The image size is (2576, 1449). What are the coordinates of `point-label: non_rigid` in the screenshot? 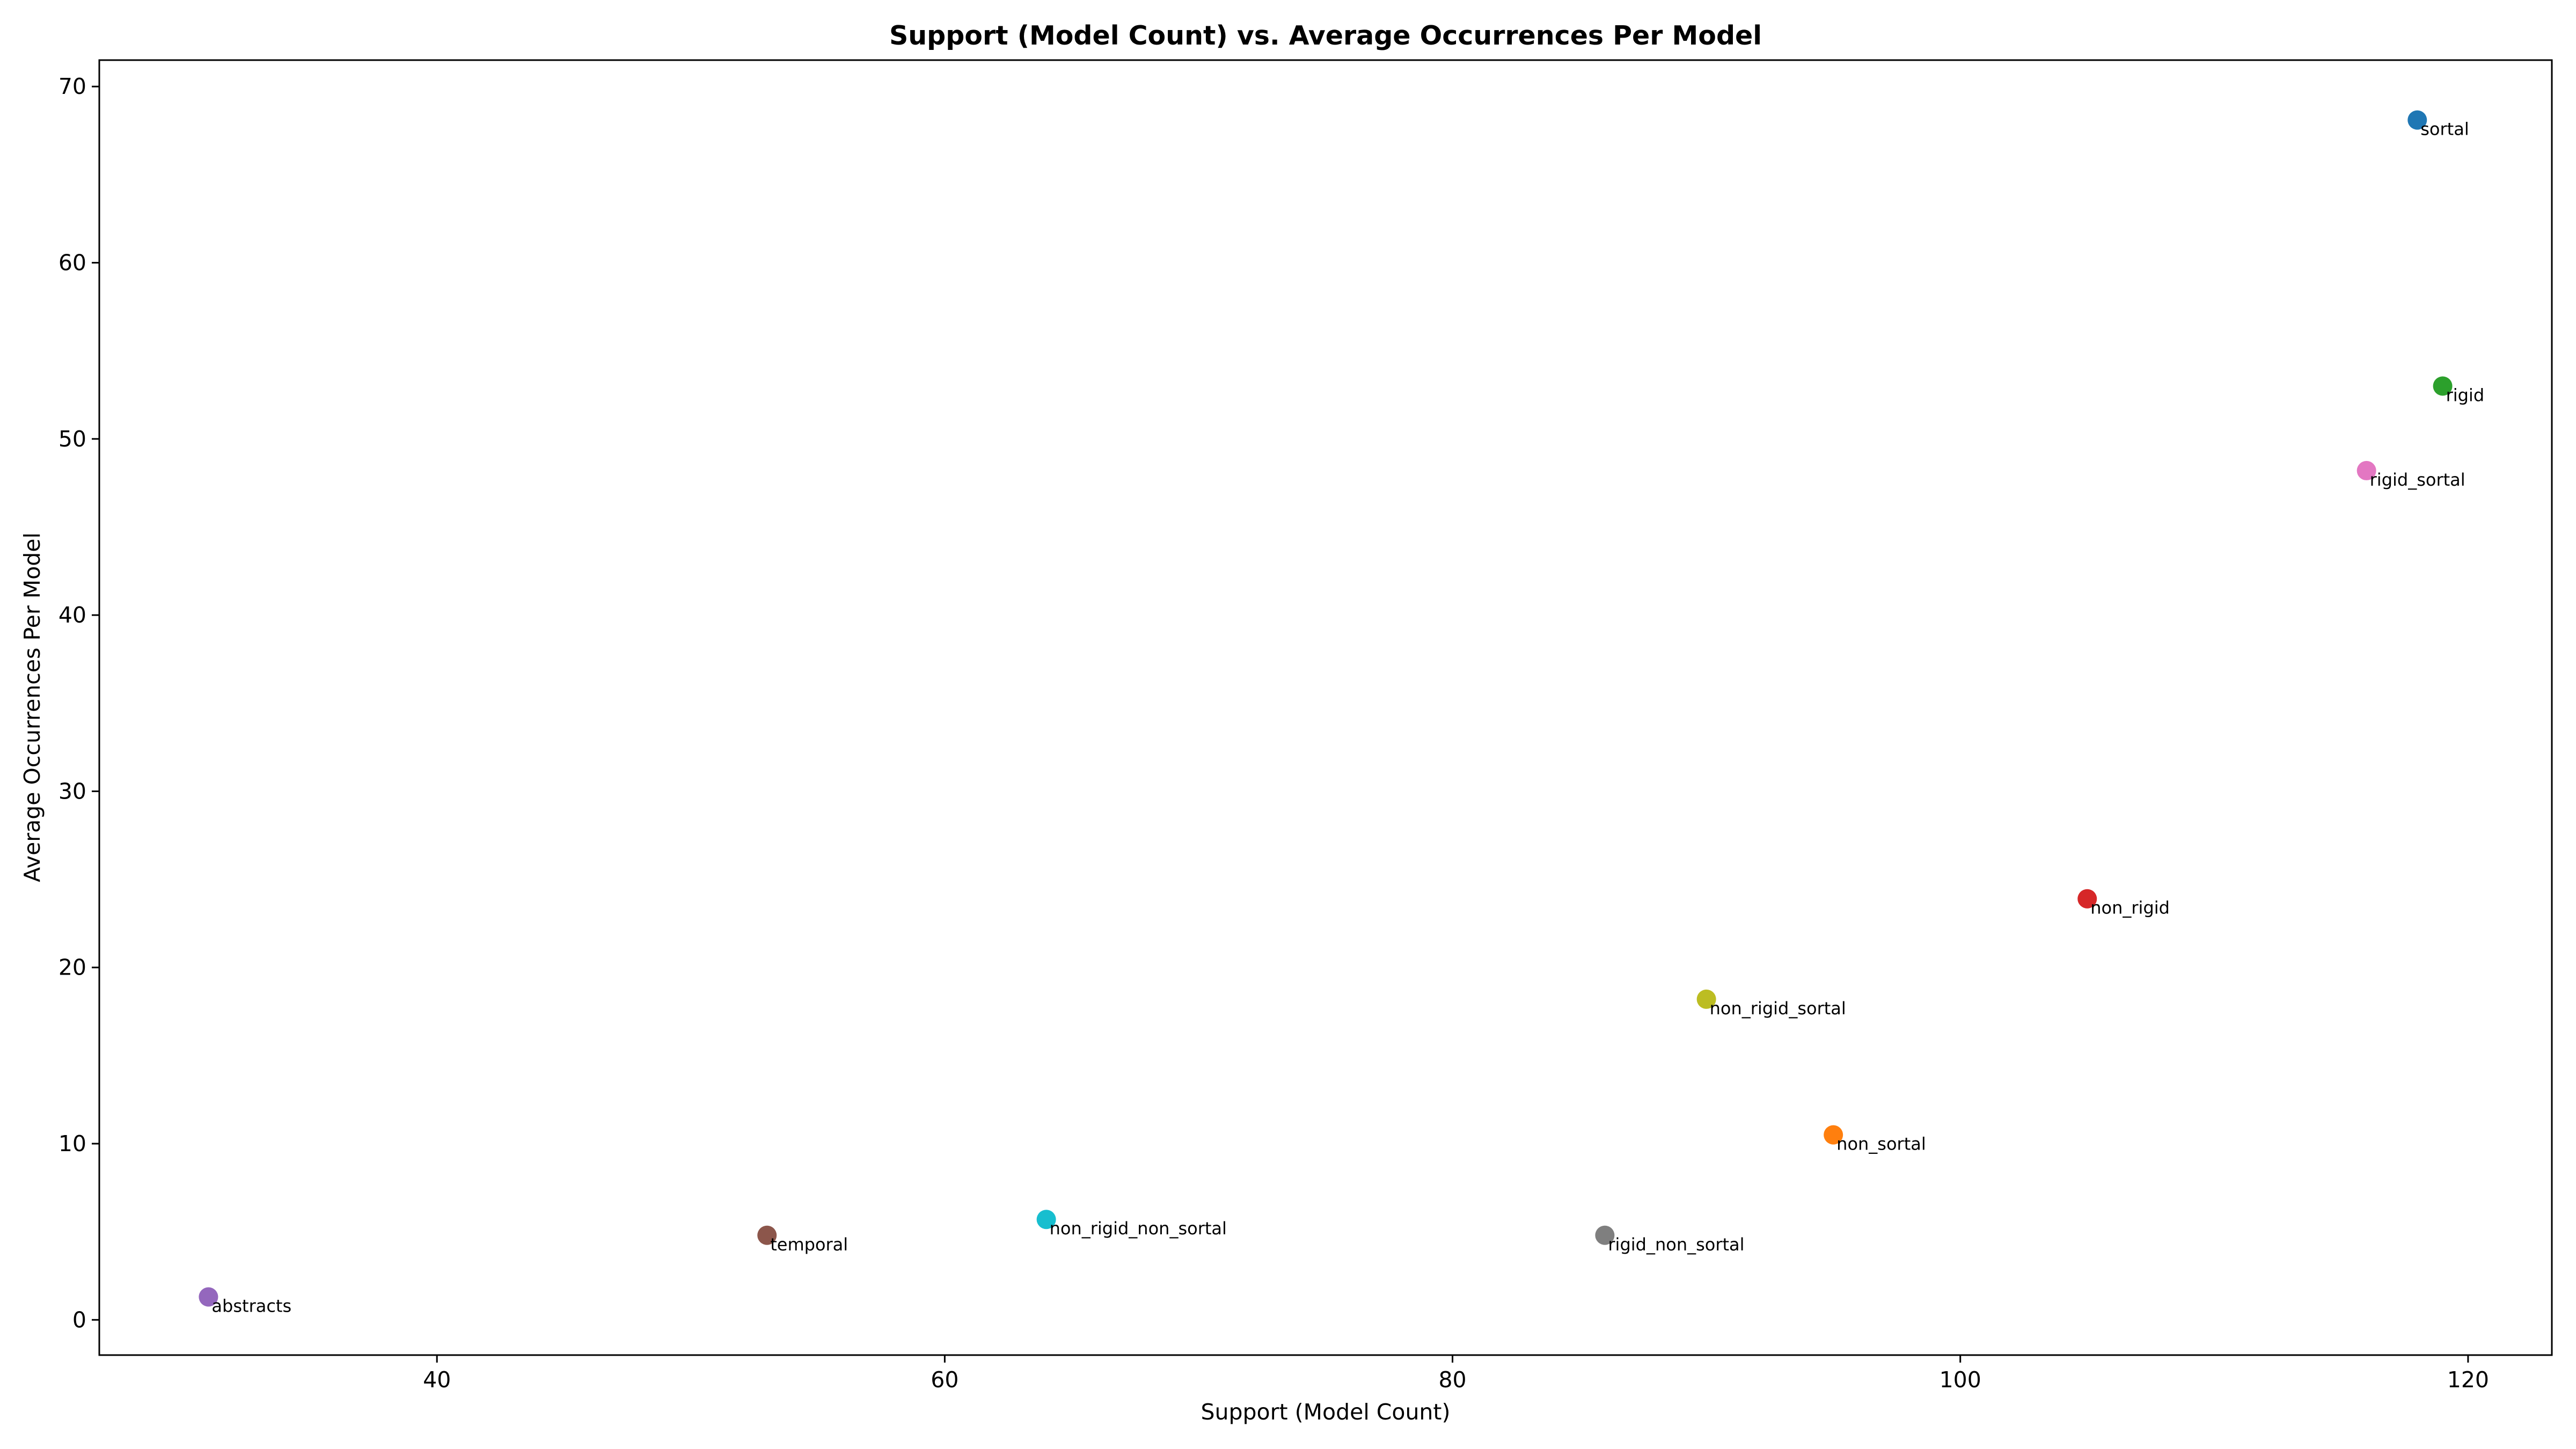 It's located at (2130, 908).